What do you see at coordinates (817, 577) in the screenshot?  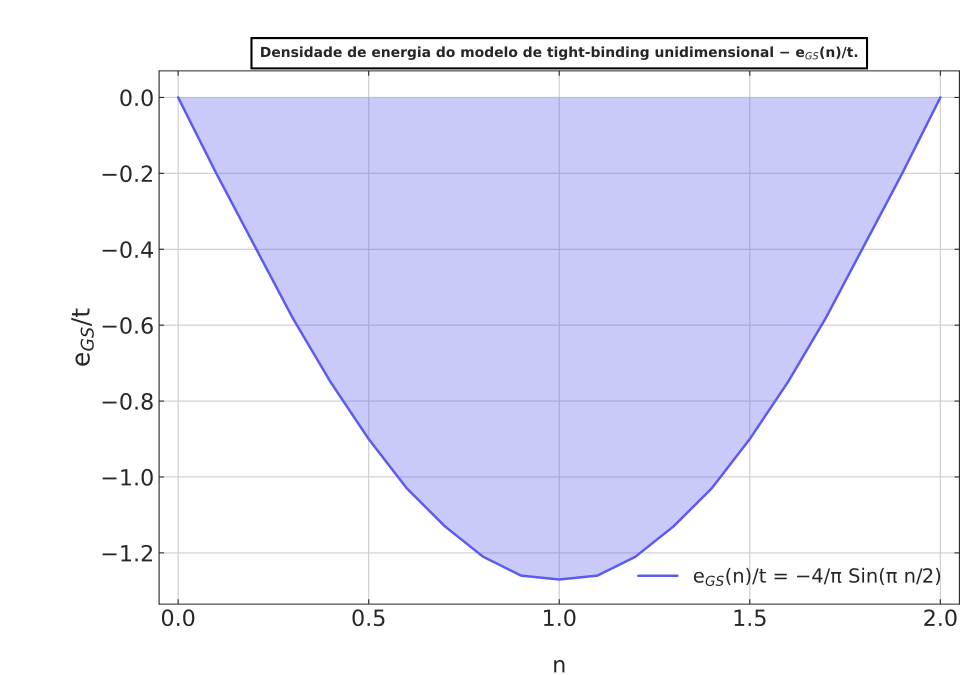 I see `legend-label: e$_{GS}$(n)/t = −4/π Sin(π n/2)` at bounding box center [817, 577].